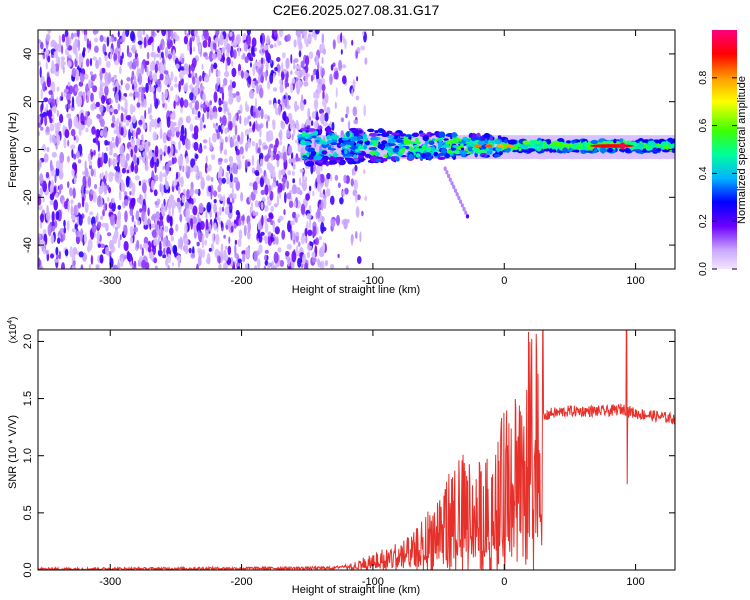  Describe the element at coordinates (28, 455) in the screenshot. I see `y-tick-label: 1.0` at that location.